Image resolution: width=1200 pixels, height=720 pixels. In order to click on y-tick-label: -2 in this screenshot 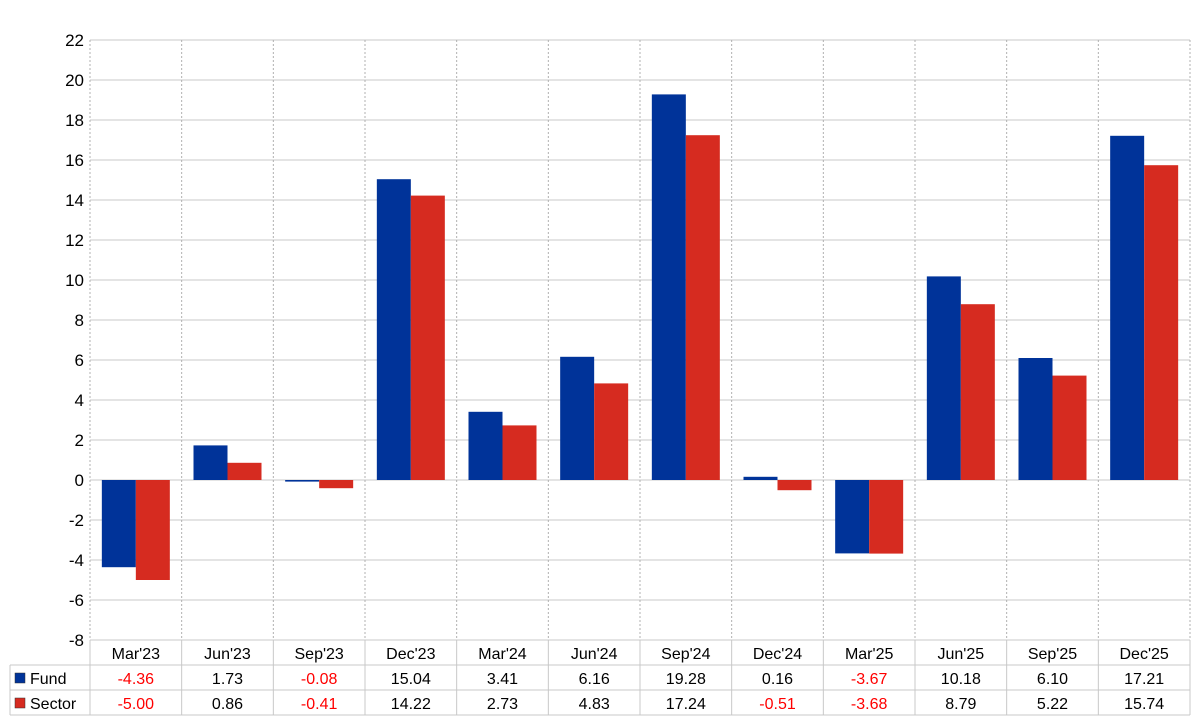, I will do `click(76, 520)`.